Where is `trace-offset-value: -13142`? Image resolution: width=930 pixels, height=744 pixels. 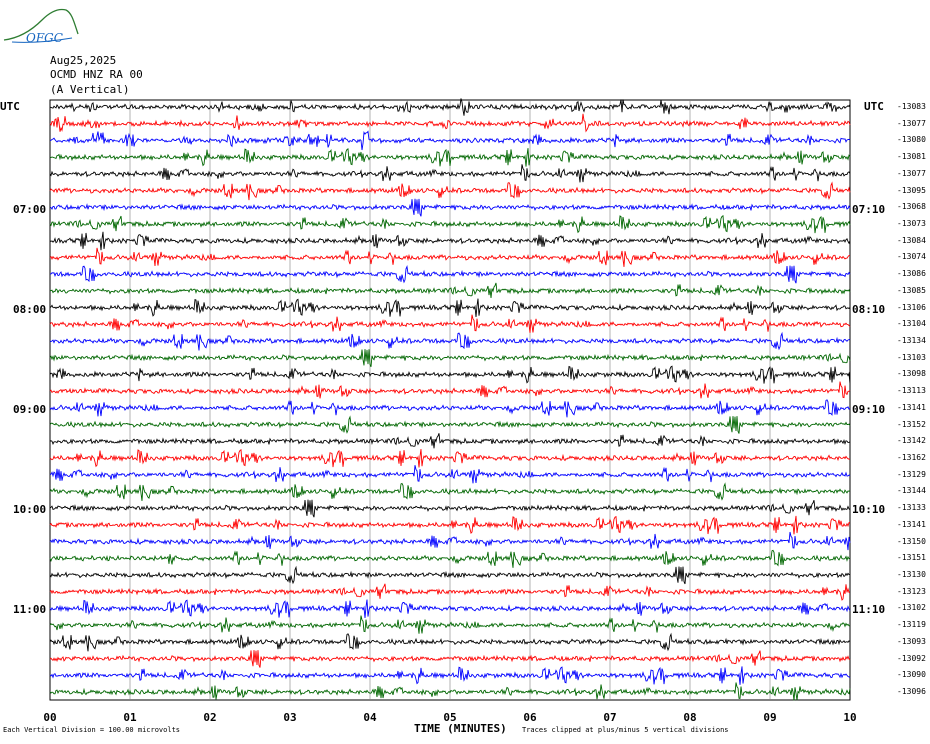
trace-offset-value: -13142 is located at coordinates (911, 441).